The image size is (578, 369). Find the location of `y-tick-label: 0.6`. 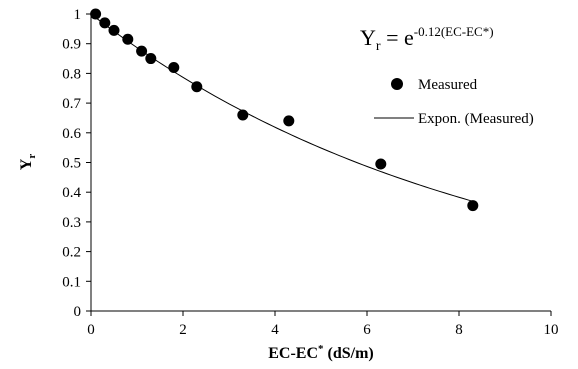

y-tick-label: 0.6 is located at coordinates (71, 134).